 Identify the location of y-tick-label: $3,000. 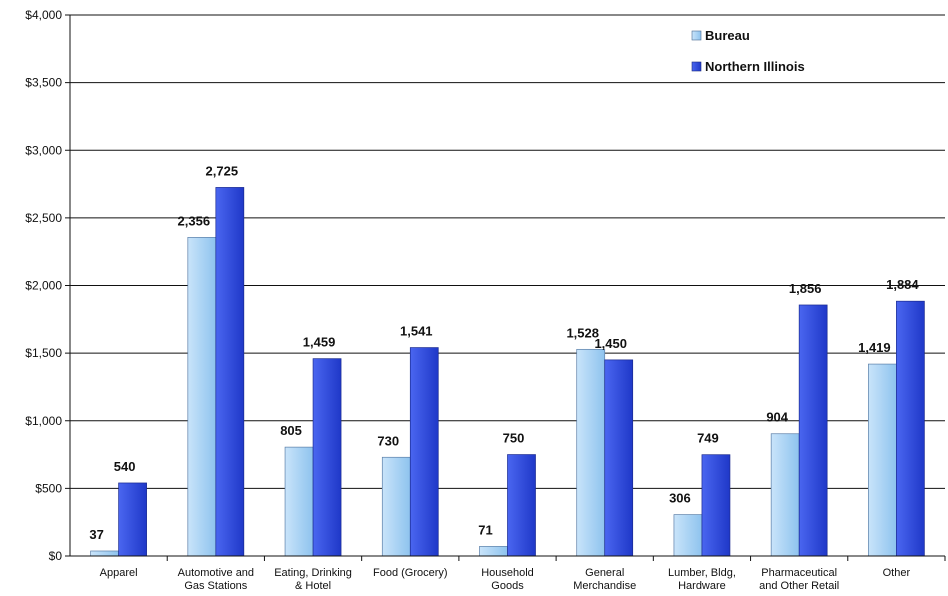
(43, 150).